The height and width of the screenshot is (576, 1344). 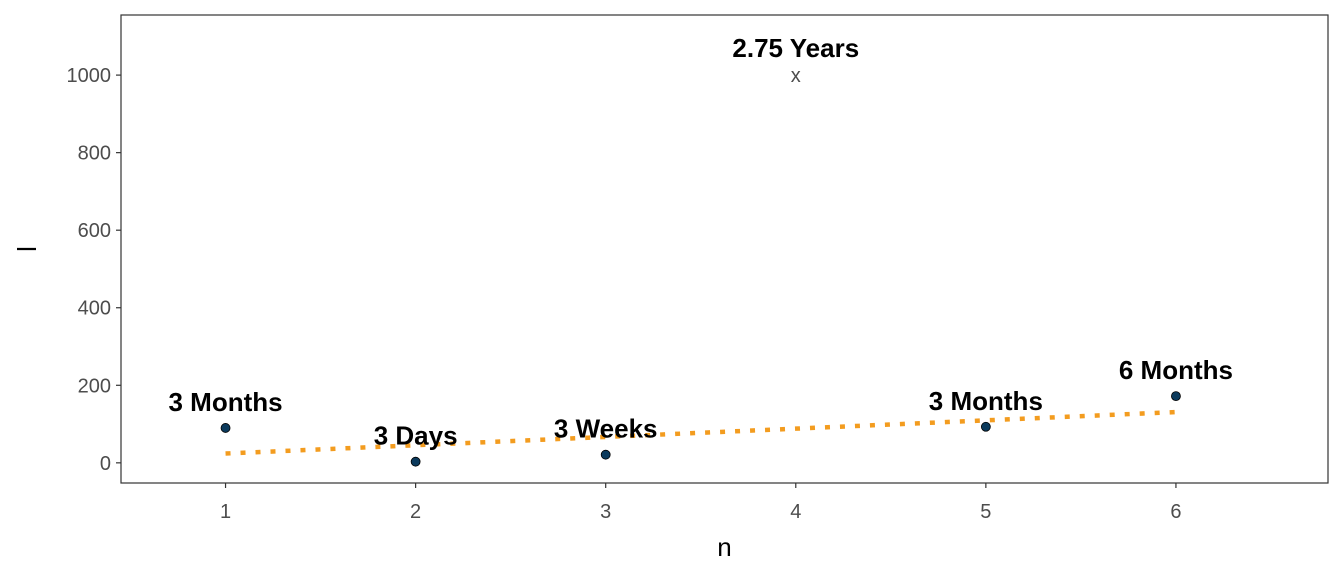 What do you see at coordinates (1175, 512) in the screenshot?
I see `x-tick-label: 6` at bounding box center [1175, 512].